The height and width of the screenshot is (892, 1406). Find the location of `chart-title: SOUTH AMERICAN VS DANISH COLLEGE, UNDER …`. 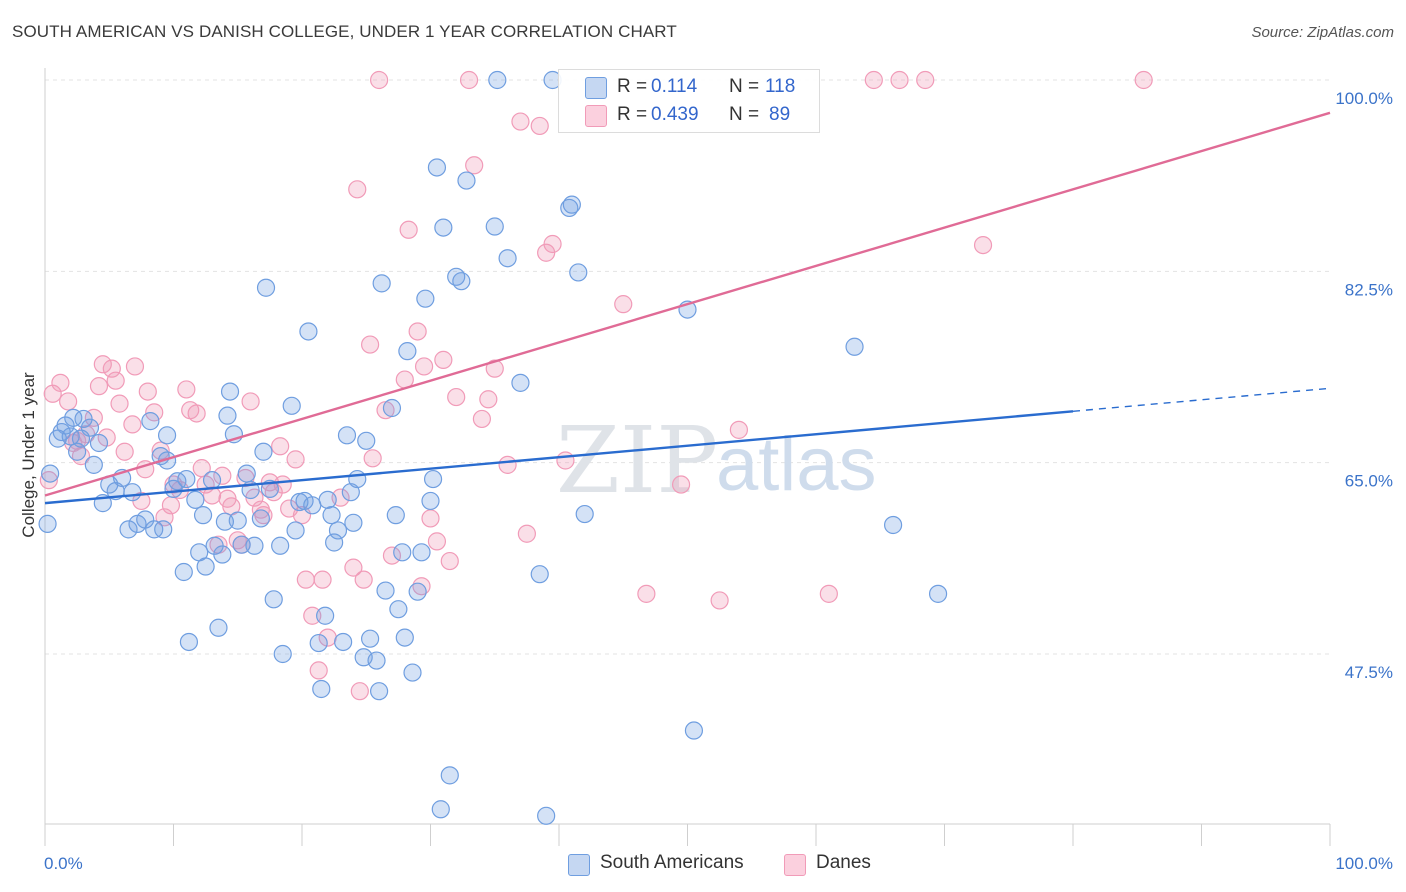

chart-title: SOUTH AMERICAN VS DANISH COLLEGE, UNDER … is located at coordinates (344, 31).